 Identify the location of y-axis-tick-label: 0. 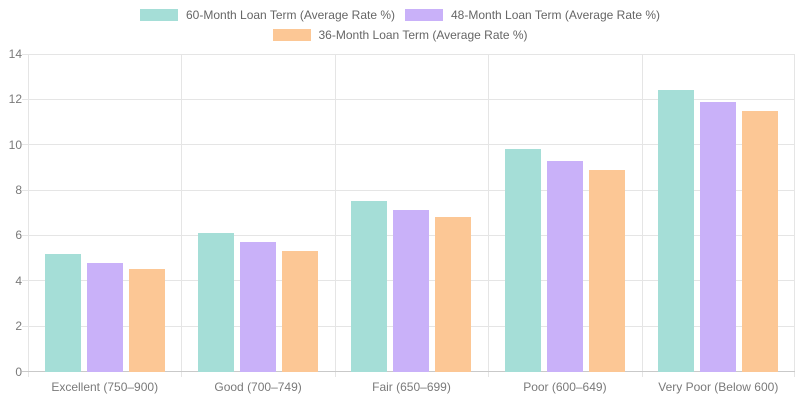
(18, 371).